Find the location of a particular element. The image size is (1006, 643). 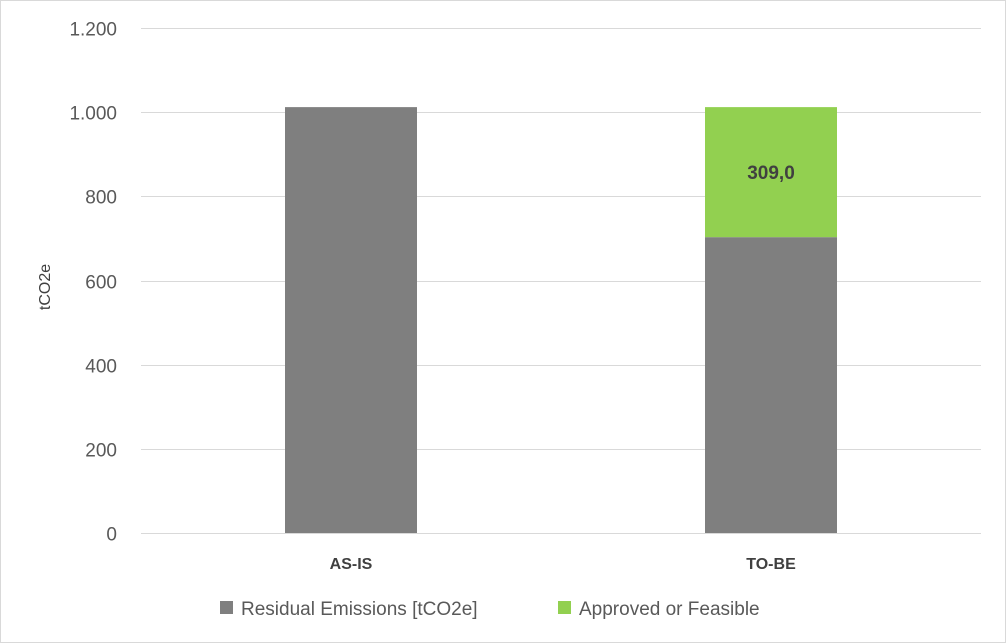

y-axis-tick-labels: 0 200 400 600 800 1.000 1.200 is located at coordinates (93, 283).